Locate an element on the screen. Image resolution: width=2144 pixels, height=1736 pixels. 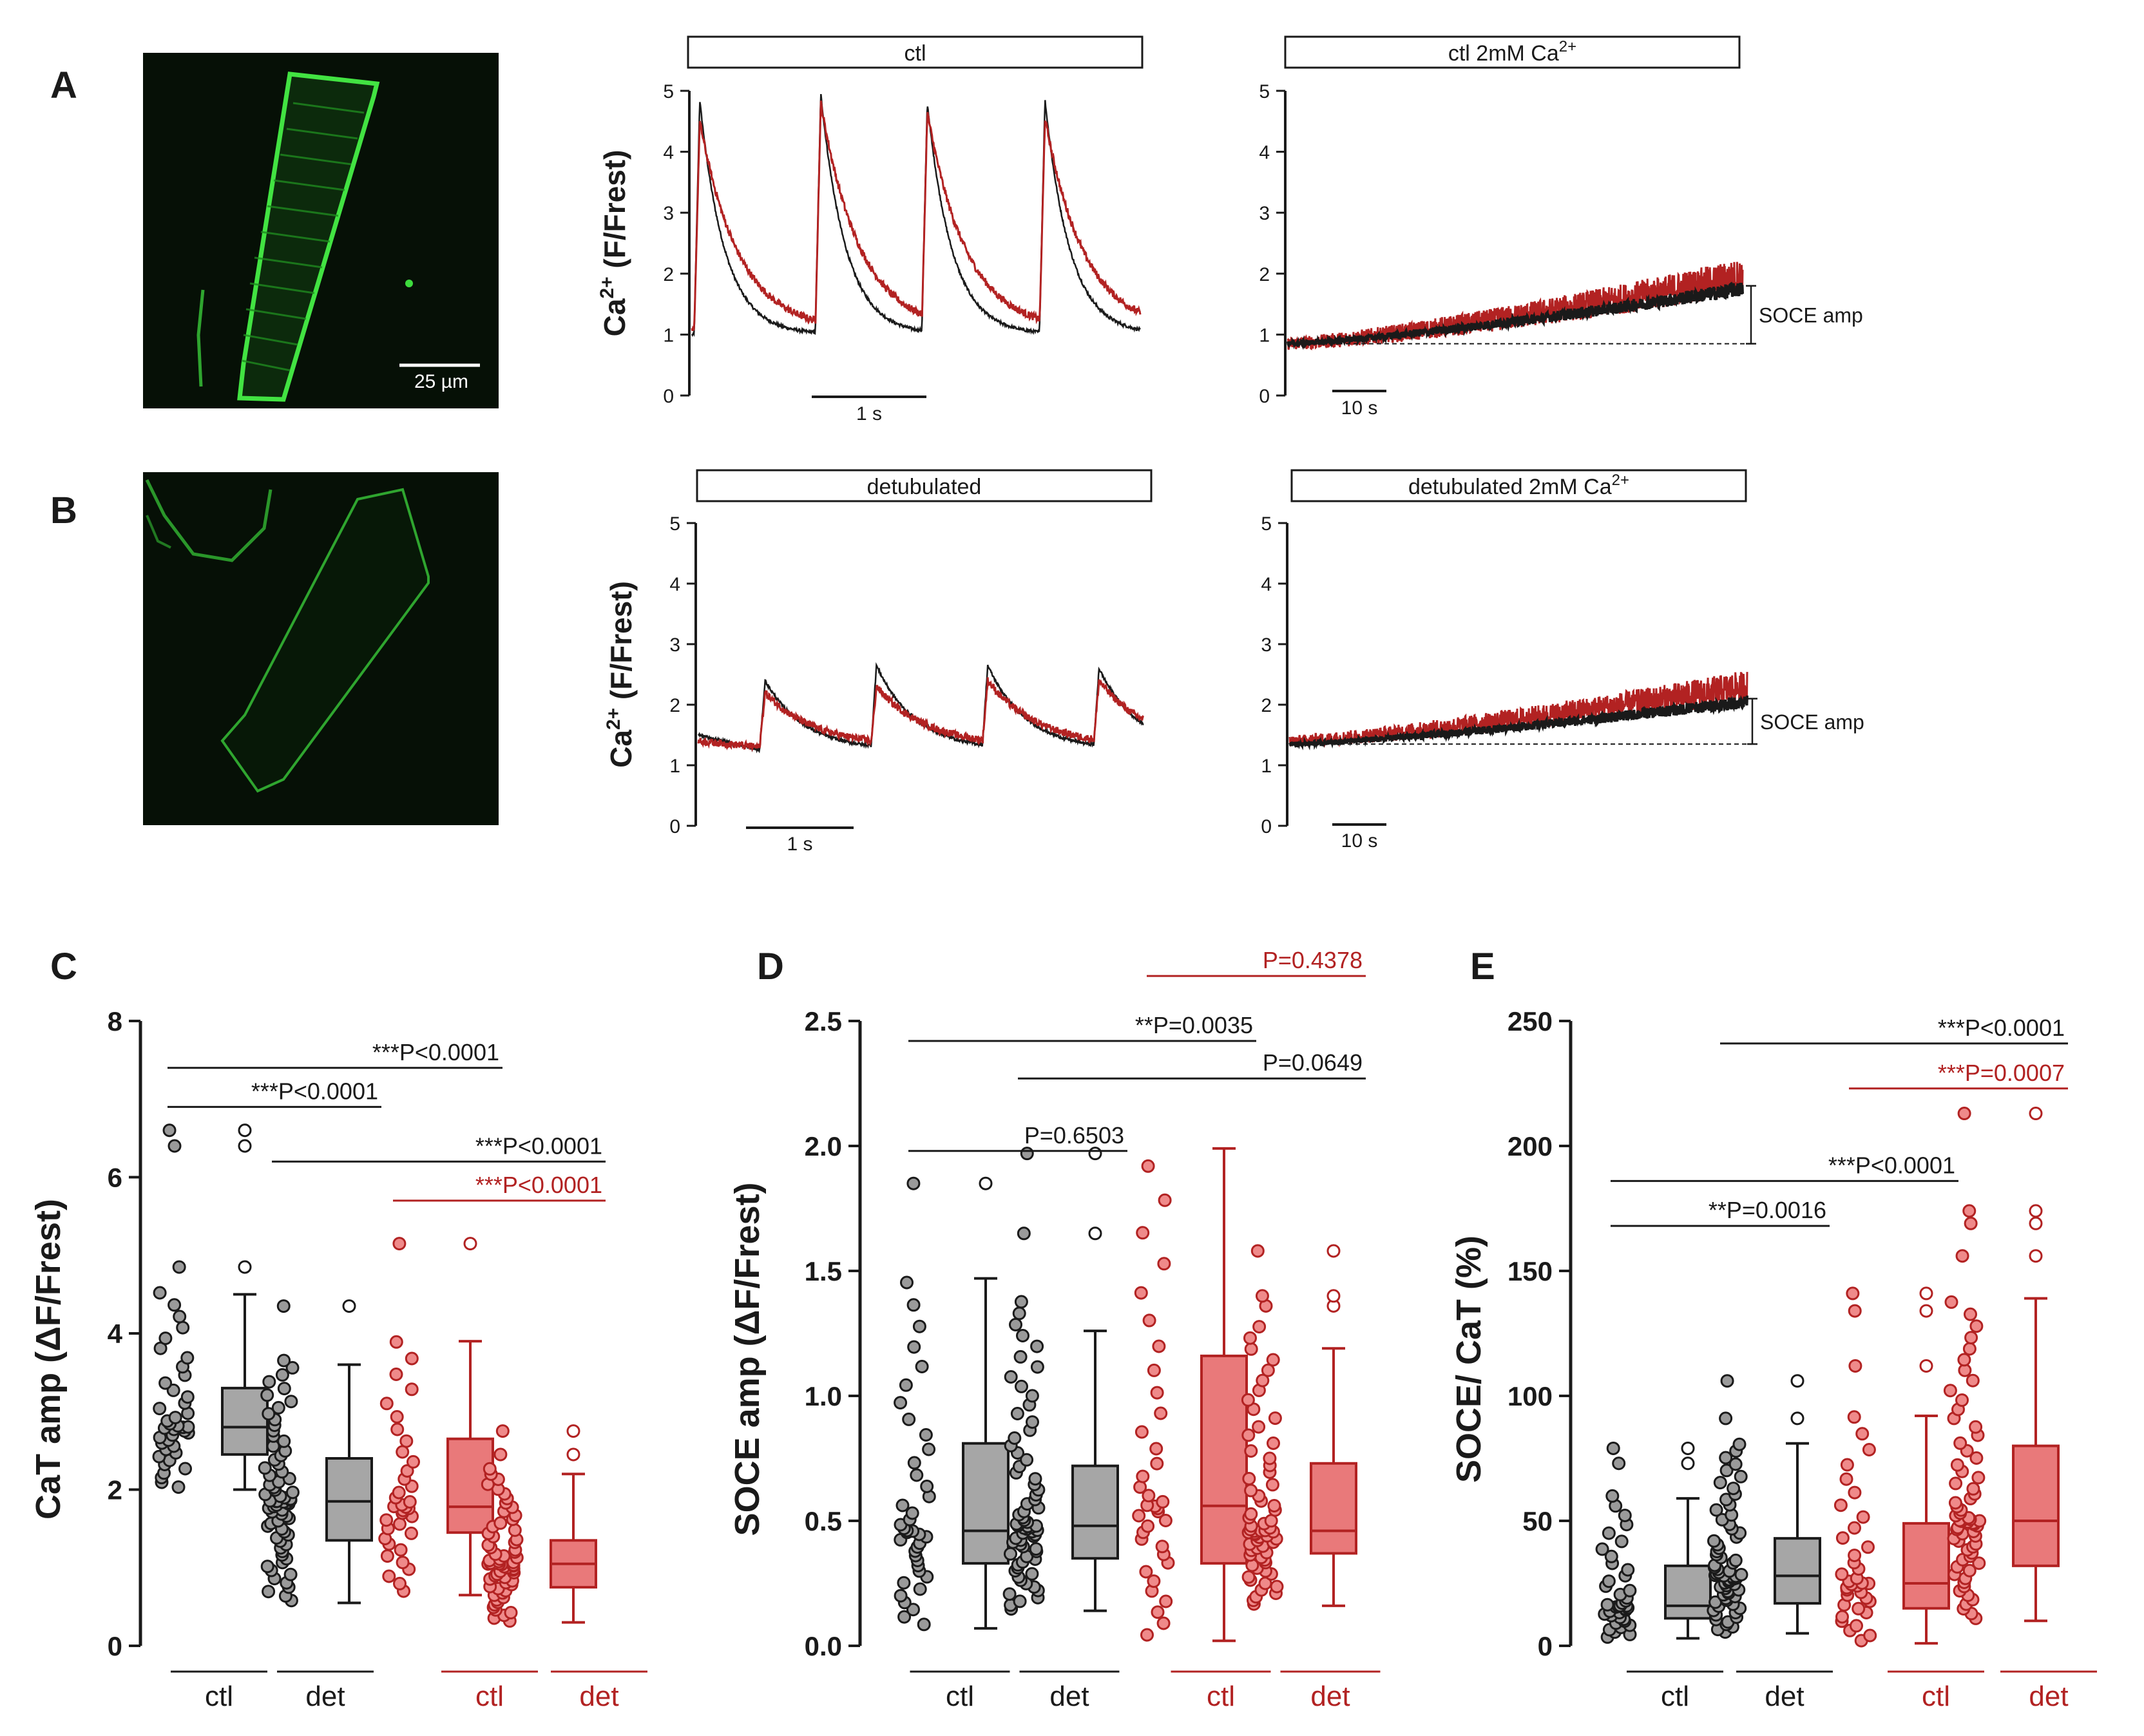
y-tick-label: 0.5 is located at coordinates (824, 1521).